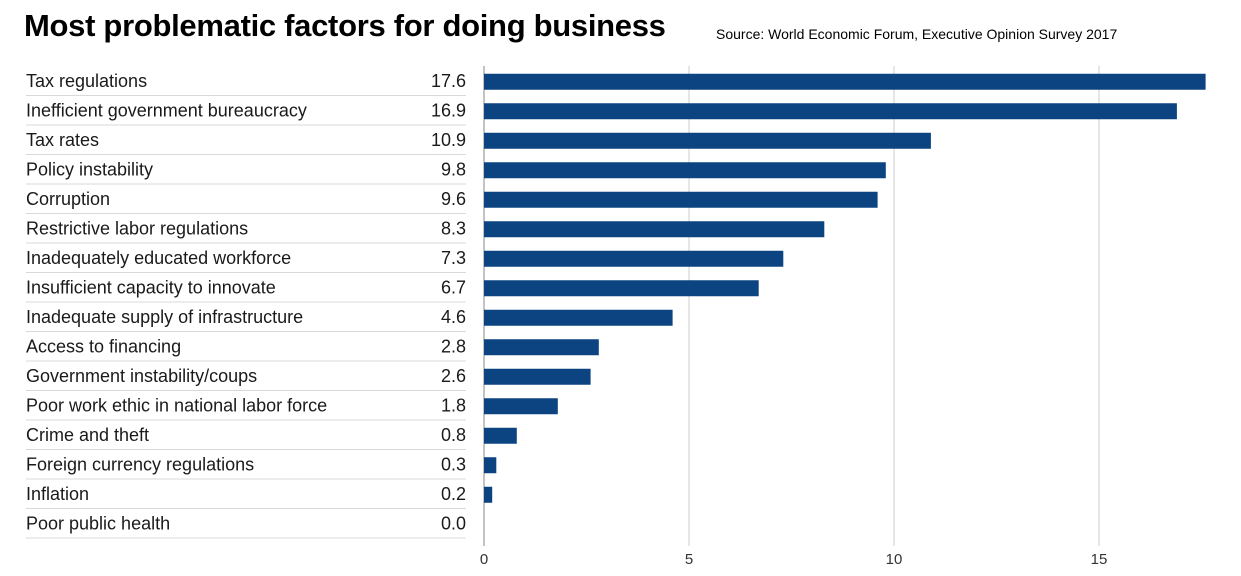 The width and height of the screenshot is (1241, 576). Describe the element at coordinates (164, 317) in the screenshot. I see `category-label: Inadequate supply of infrastructure` at that location.